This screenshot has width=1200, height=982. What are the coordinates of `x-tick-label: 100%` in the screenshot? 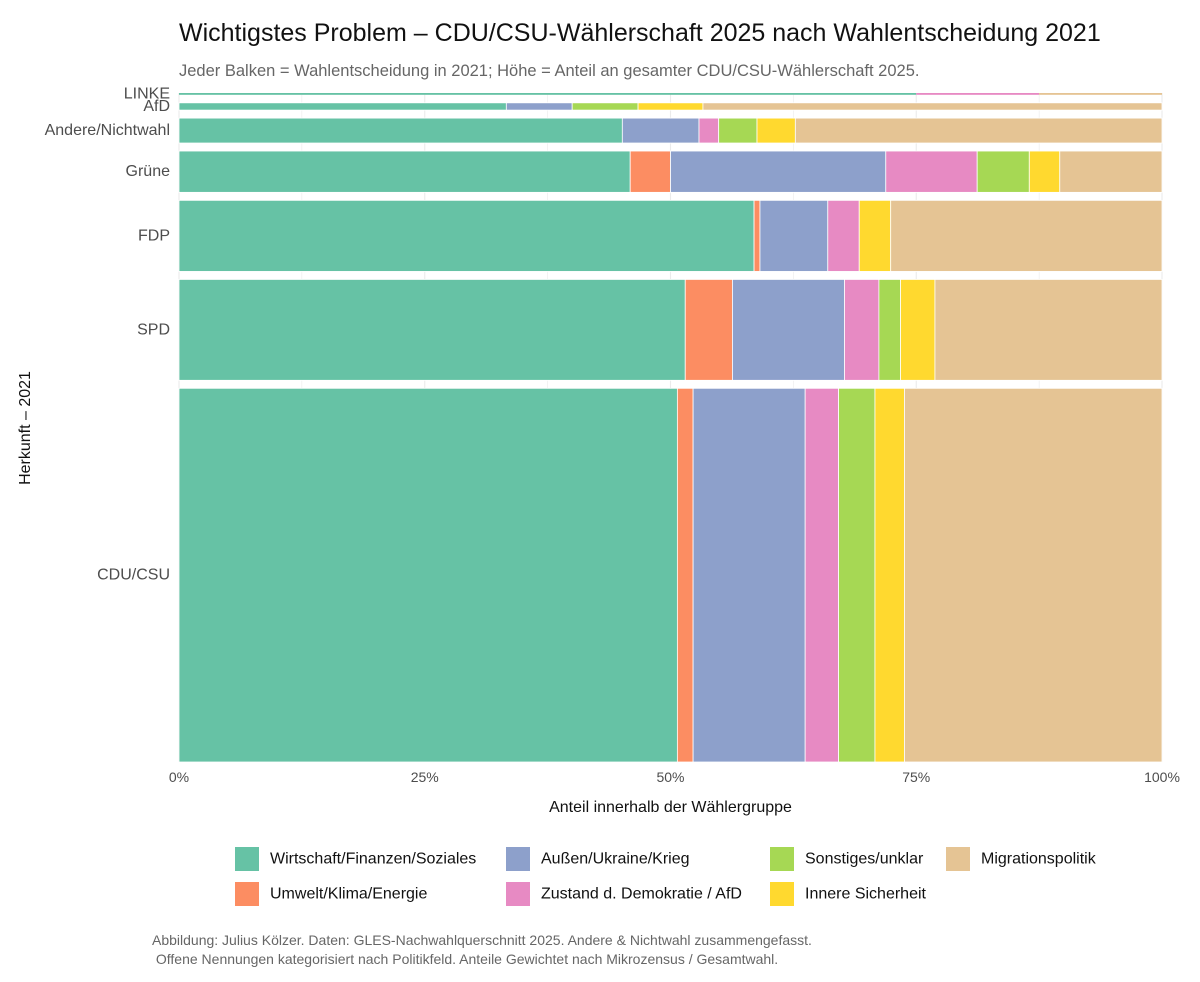 It's located at (1162, 777).